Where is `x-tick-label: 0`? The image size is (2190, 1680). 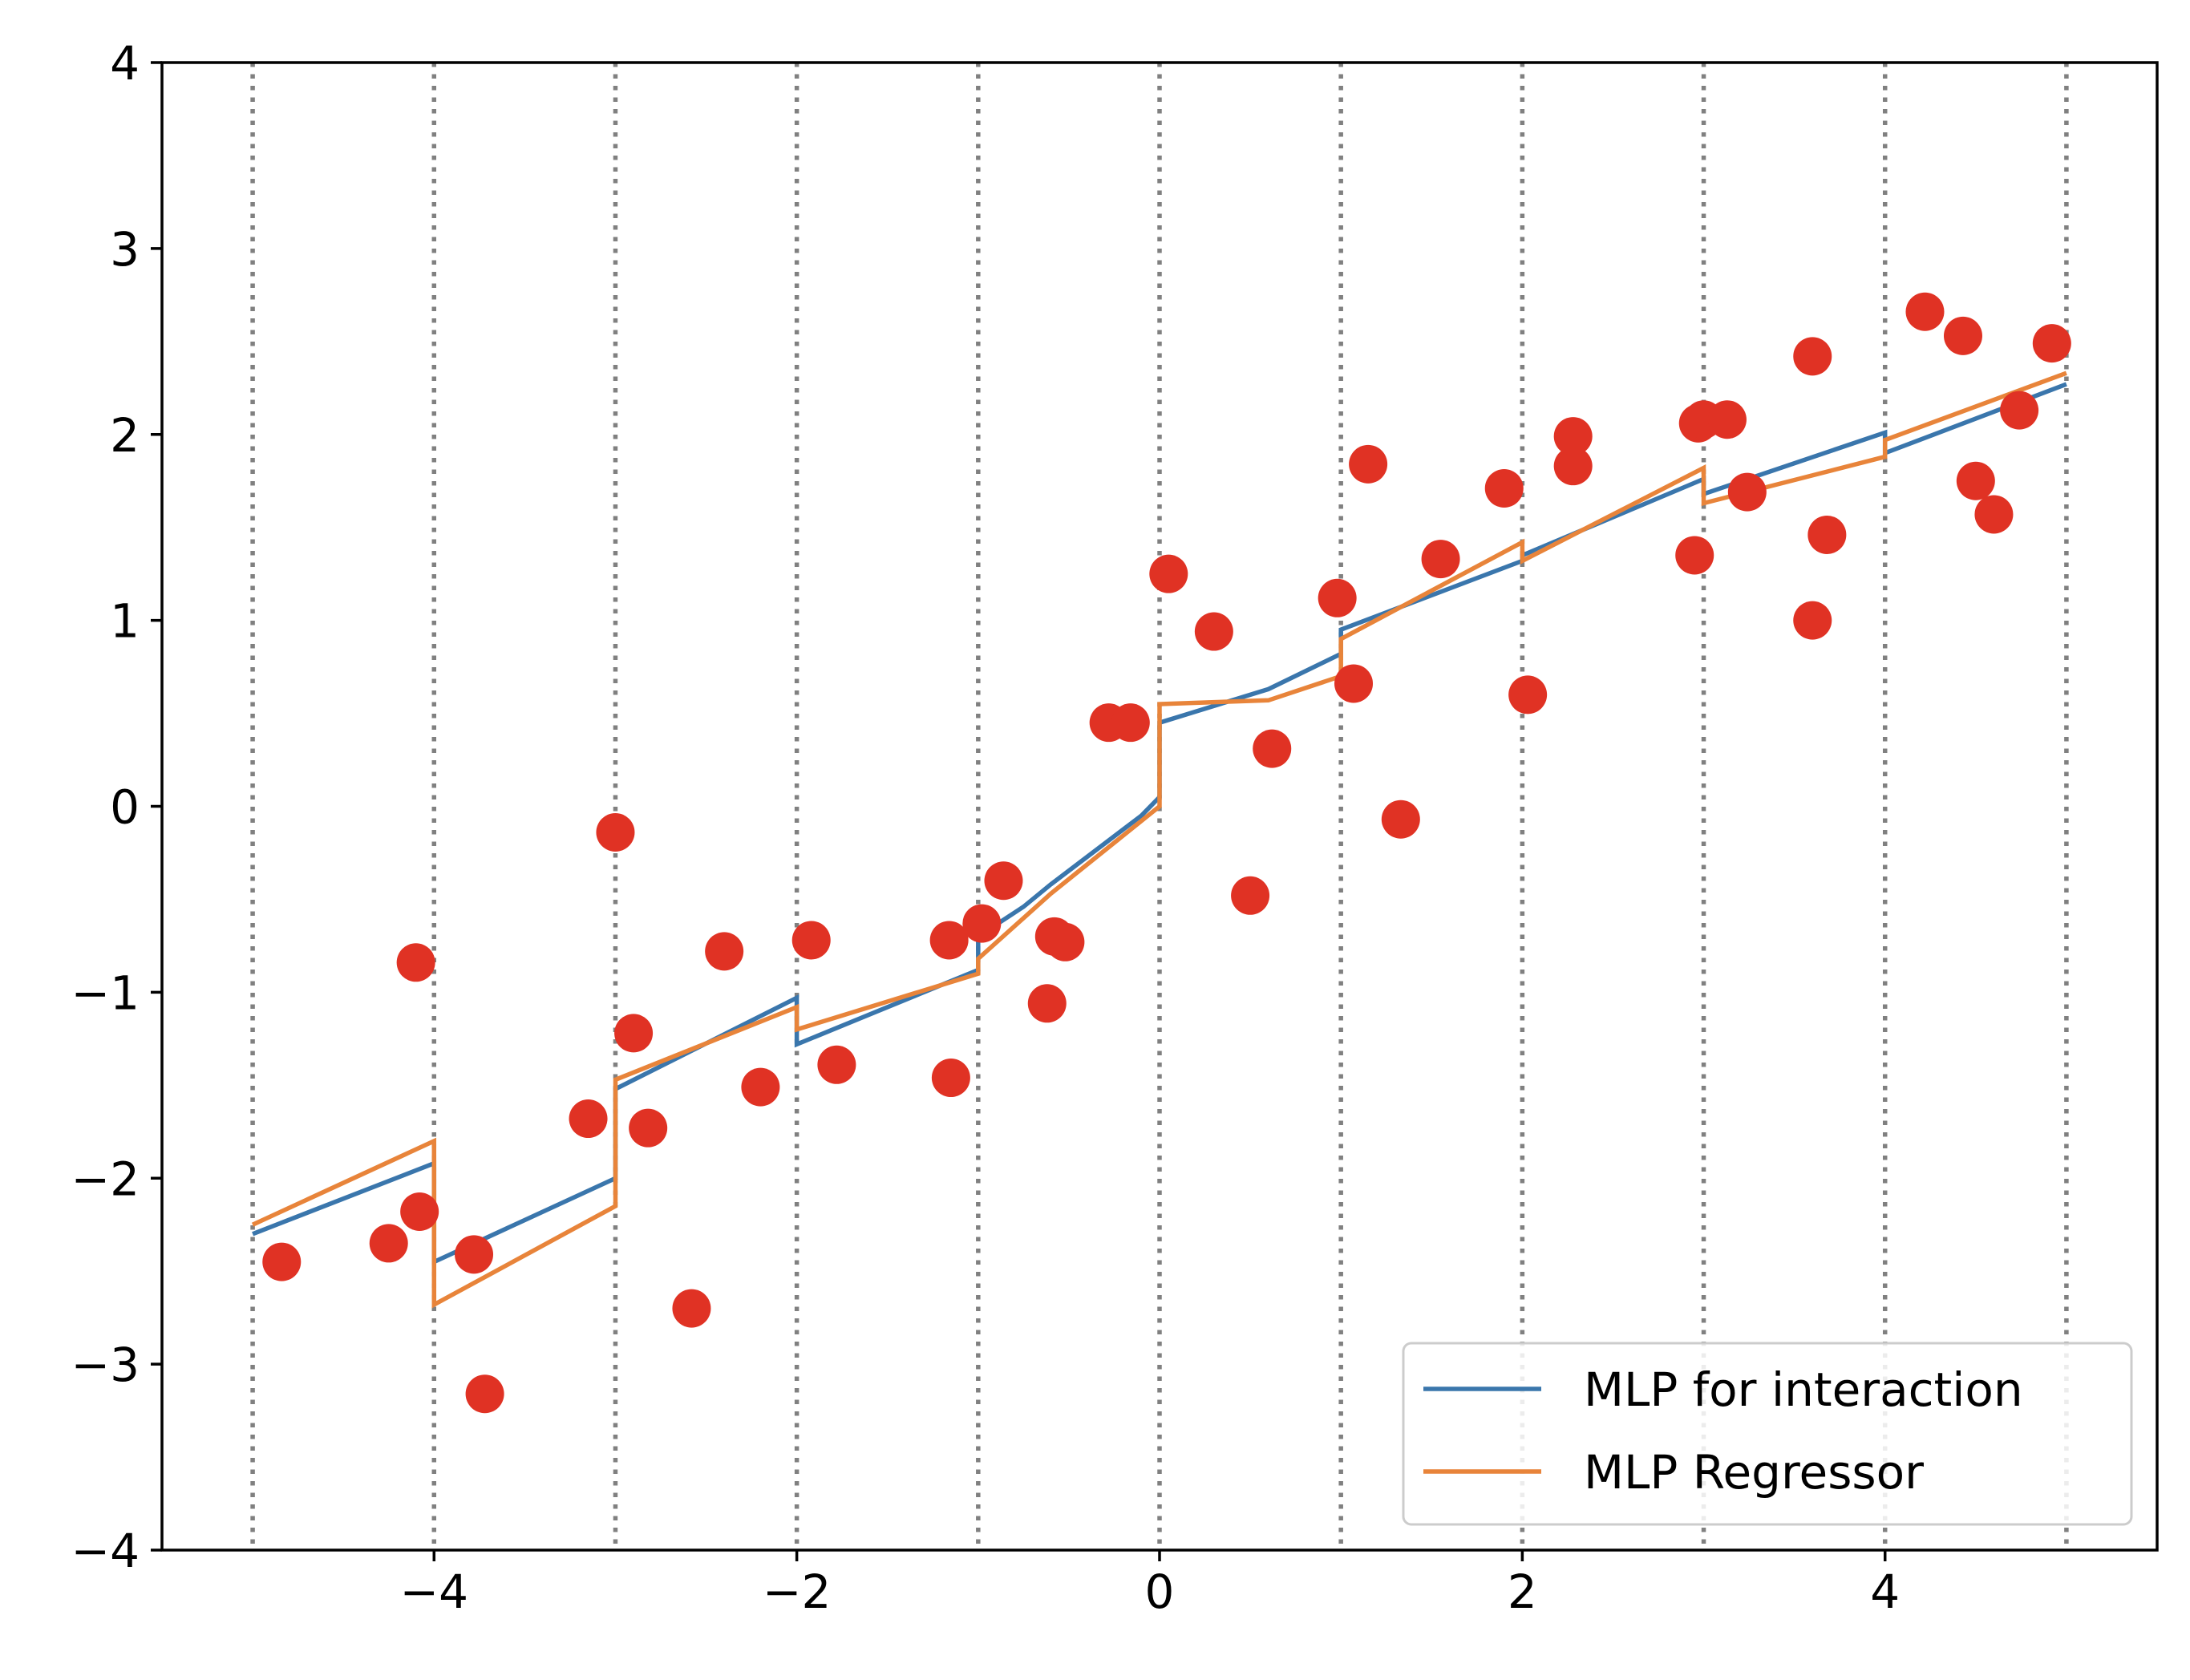 x-tick-label: 0 is located at coordinates (1160, 1592).